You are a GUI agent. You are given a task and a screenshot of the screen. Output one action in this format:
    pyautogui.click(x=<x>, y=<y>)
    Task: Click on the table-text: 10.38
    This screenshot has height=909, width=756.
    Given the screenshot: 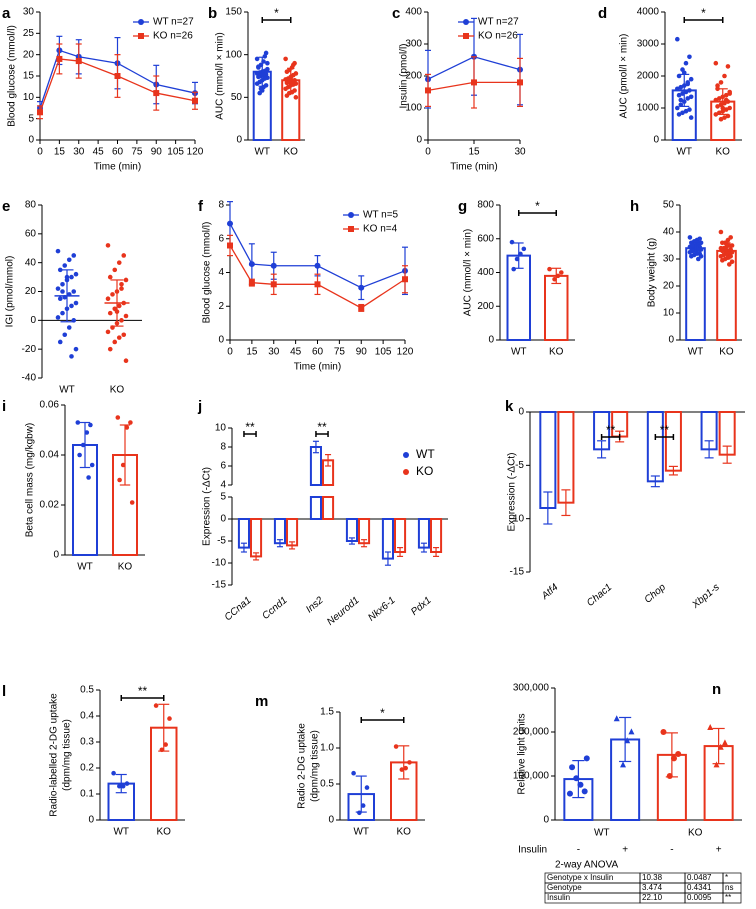 What is the action you would take?
    pyautogui.click(x=652, y=877)
    